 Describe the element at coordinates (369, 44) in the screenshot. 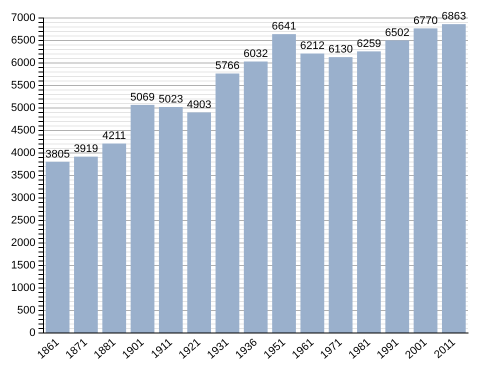

I see `data-label: 6259` at that location.